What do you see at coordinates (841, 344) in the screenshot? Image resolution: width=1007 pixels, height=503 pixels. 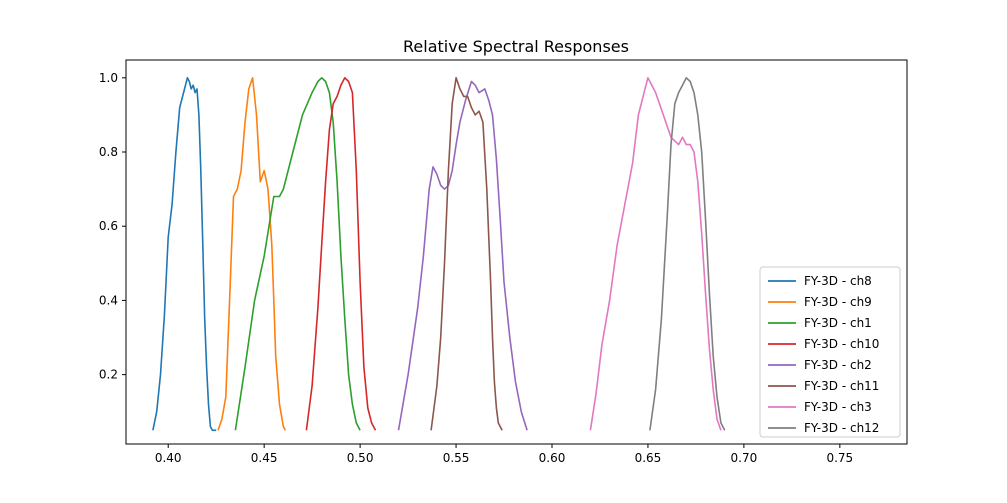 I see `legend-label: FY-3D - ch10` at bounding box center [841, 344].